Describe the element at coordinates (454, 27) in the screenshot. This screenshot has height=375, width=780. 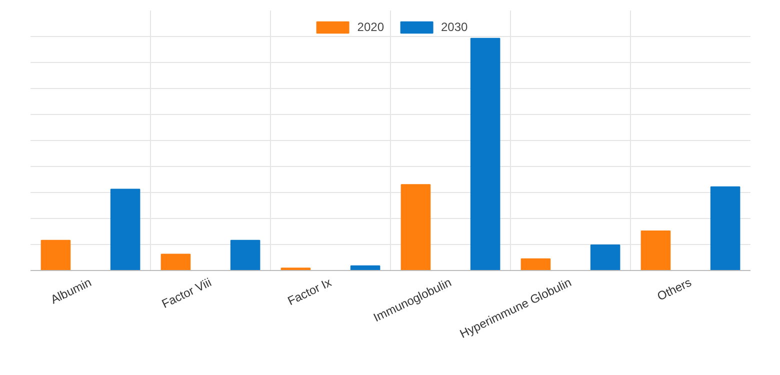
I see `legend-label: 2030` at that location.